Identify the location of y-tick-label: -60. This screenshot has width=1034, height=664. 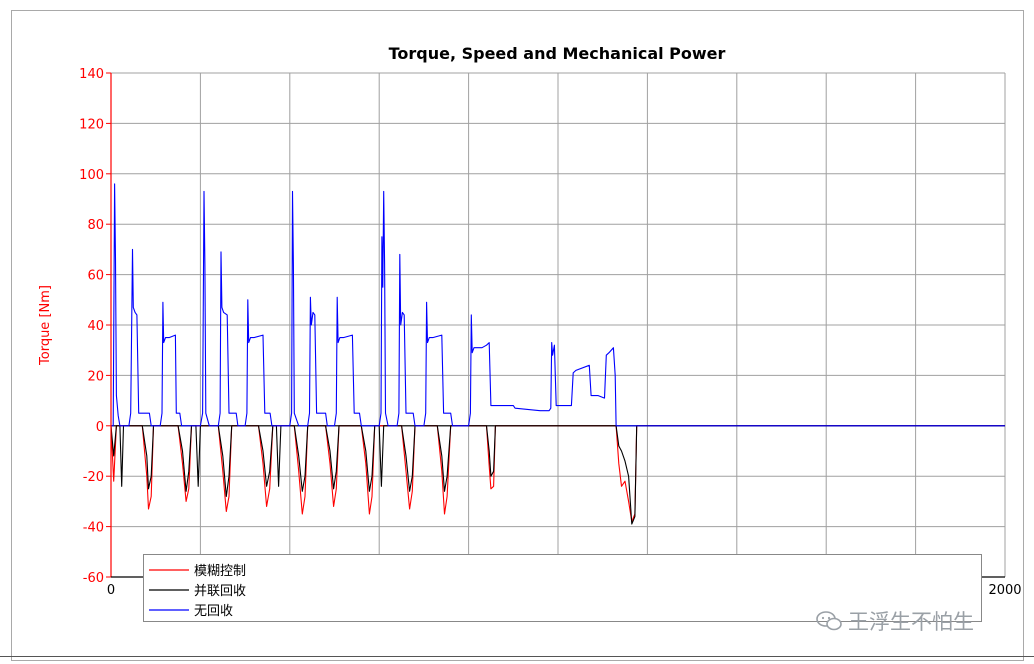
(93, 578).